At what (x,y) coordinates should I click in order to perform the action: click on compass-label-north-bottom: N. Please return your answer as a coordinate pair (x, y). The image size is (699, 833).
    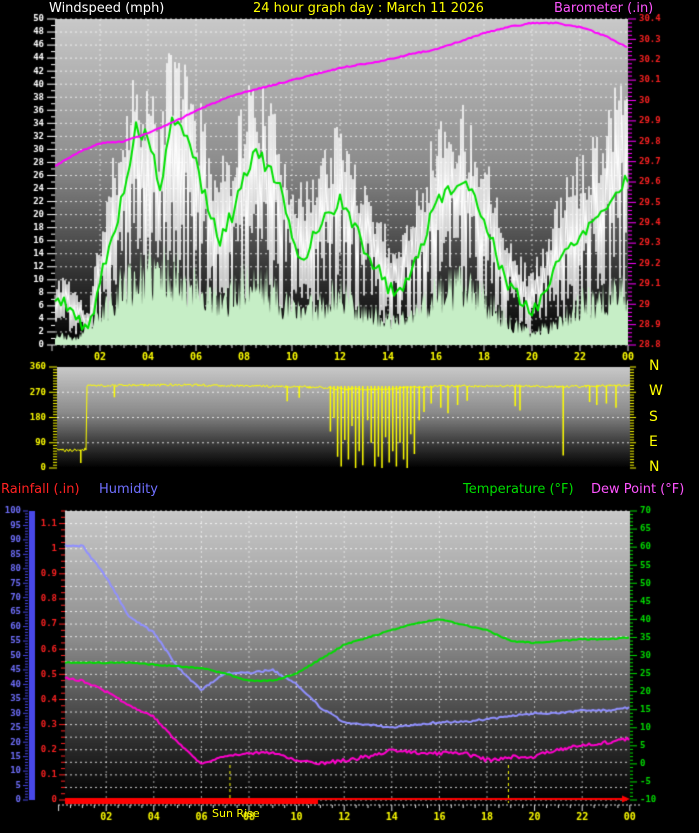
    Looking at the image, I should click on (654, 467).